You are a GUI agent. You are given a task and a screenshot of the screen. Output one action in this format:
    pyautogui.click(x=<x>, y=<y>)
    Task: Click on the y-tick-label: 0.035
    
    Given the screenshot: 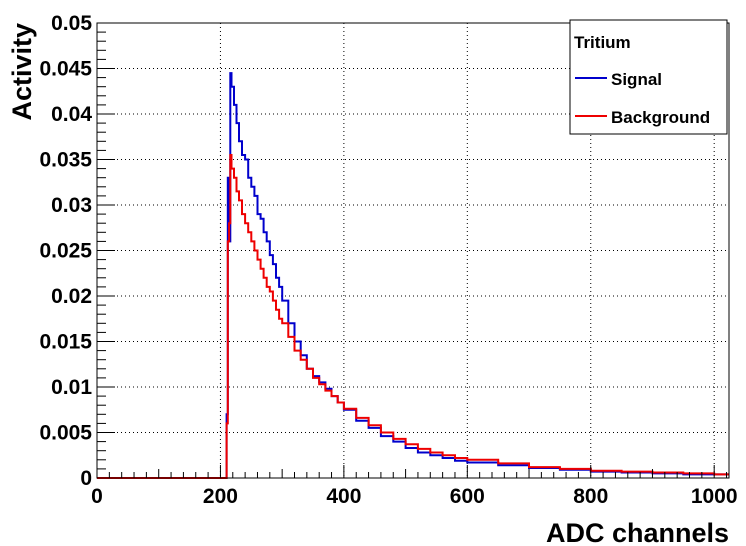 What is the action you would take?
    pyautogui.click(x=65, y=160)
    